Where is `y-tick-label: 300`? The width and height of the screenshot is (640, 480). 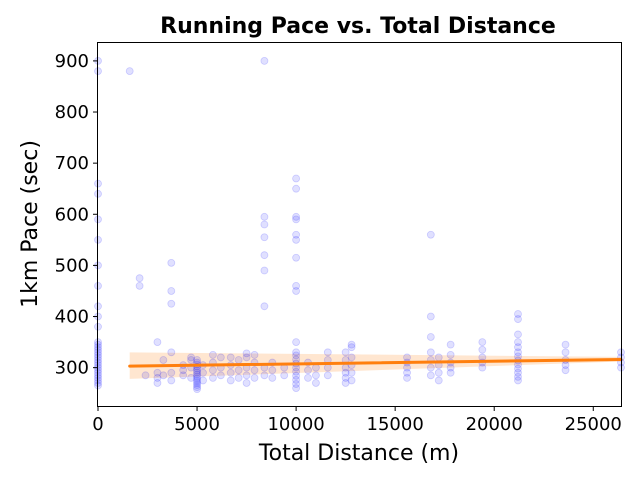 y-tick-label: 300 is located at coordinates (72, 368).